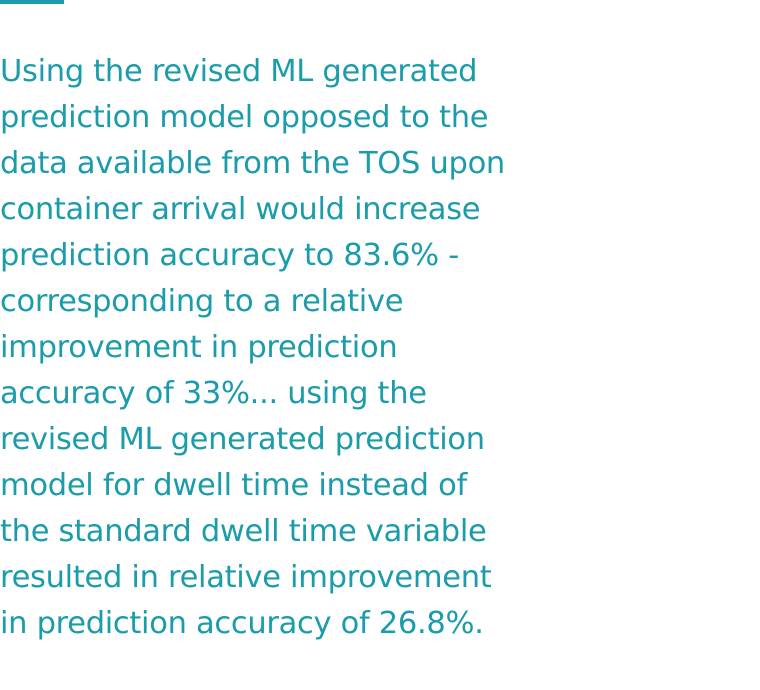 The width and height of the screenshot is (760, 690). I want to click on quote-line: in prediction accuracy of 26.8%., so click(242, 623).